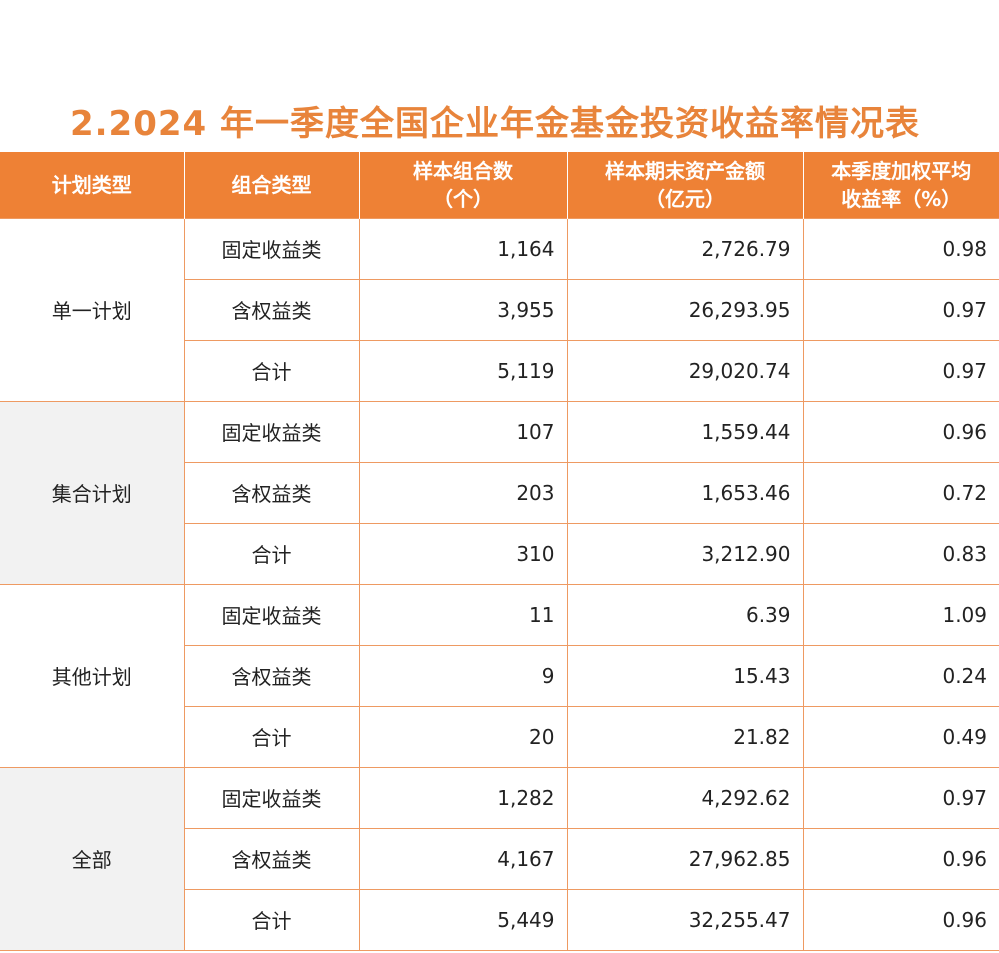  Describe the element at coordinates (685, 198) in the screenshot. I see `header-assets-line2: （亿元）` at that location.